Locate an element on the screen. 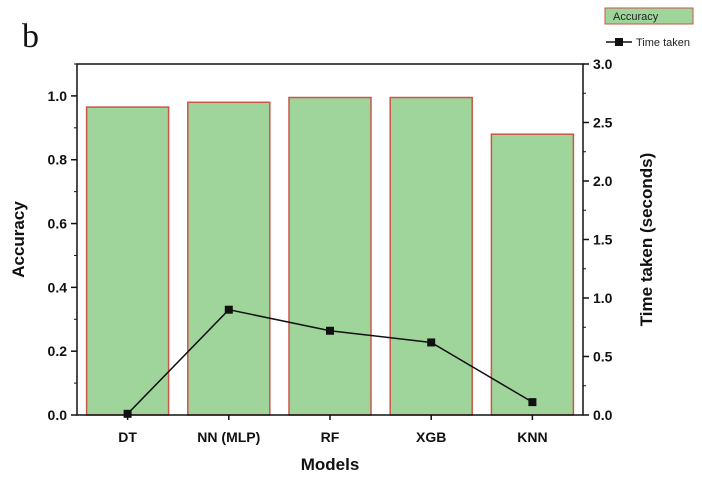  x-tick-label: NN (MLP) is located at coordinates (228, 437).